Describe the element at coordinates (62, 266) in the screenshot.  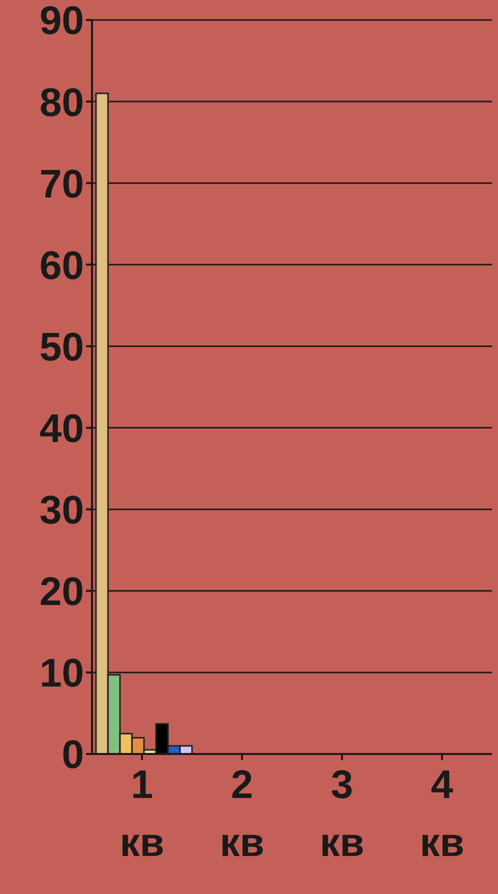
I see `y-tick-label: 60` at that location.